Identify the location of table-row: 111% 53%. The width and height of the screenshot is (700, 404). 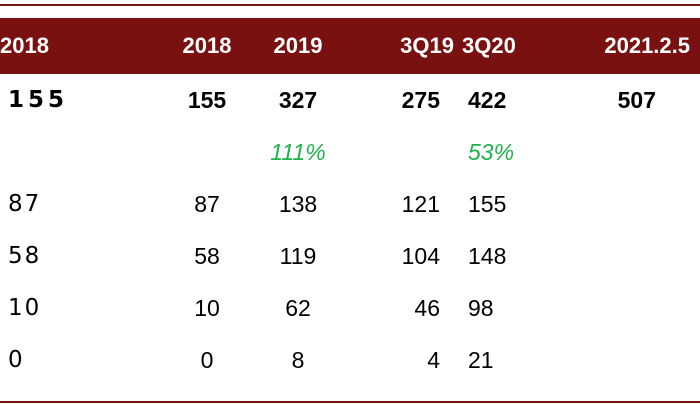
(350, 152).